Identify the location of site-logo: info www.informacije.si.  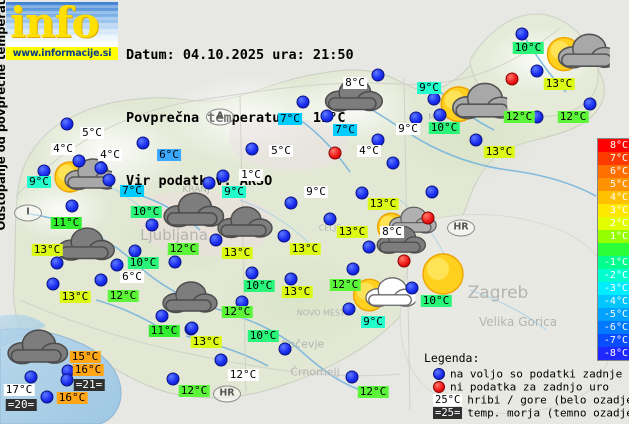
(62, 31).